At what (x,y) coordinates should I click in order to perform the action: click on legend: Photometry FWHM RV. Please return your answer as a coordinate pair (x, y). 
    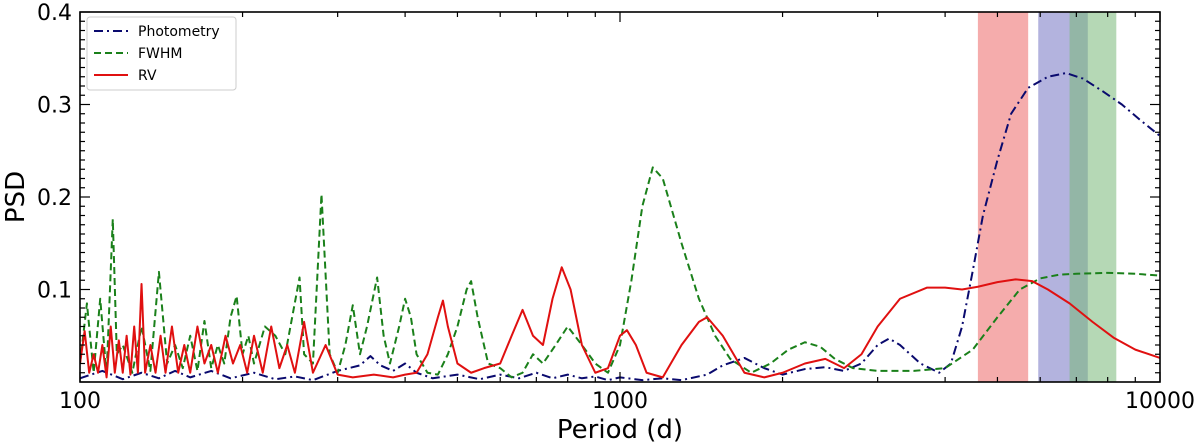
    Looking at the image, I should click on (161, 53).